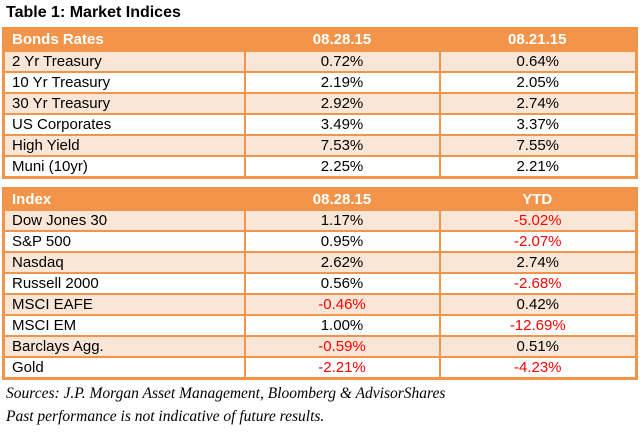 This screenshot has width=643, height=448. I want to click on table-row: 30 Yr Treasury 2.92% 2.74%, so click(320, 103).